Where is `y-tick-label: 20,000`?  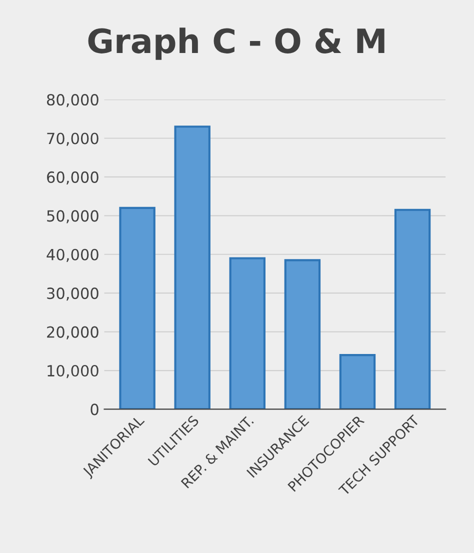
y-tick-label: 20,000 is located at coordinates (72, 333).